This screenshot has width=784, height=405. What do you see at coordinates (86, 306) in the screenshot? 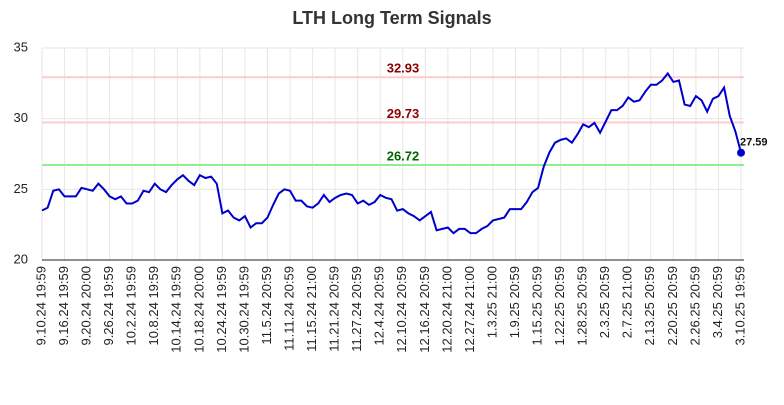
I see `x-tick-label: 9.20.24 20:00` at bounding box center [86, 306].